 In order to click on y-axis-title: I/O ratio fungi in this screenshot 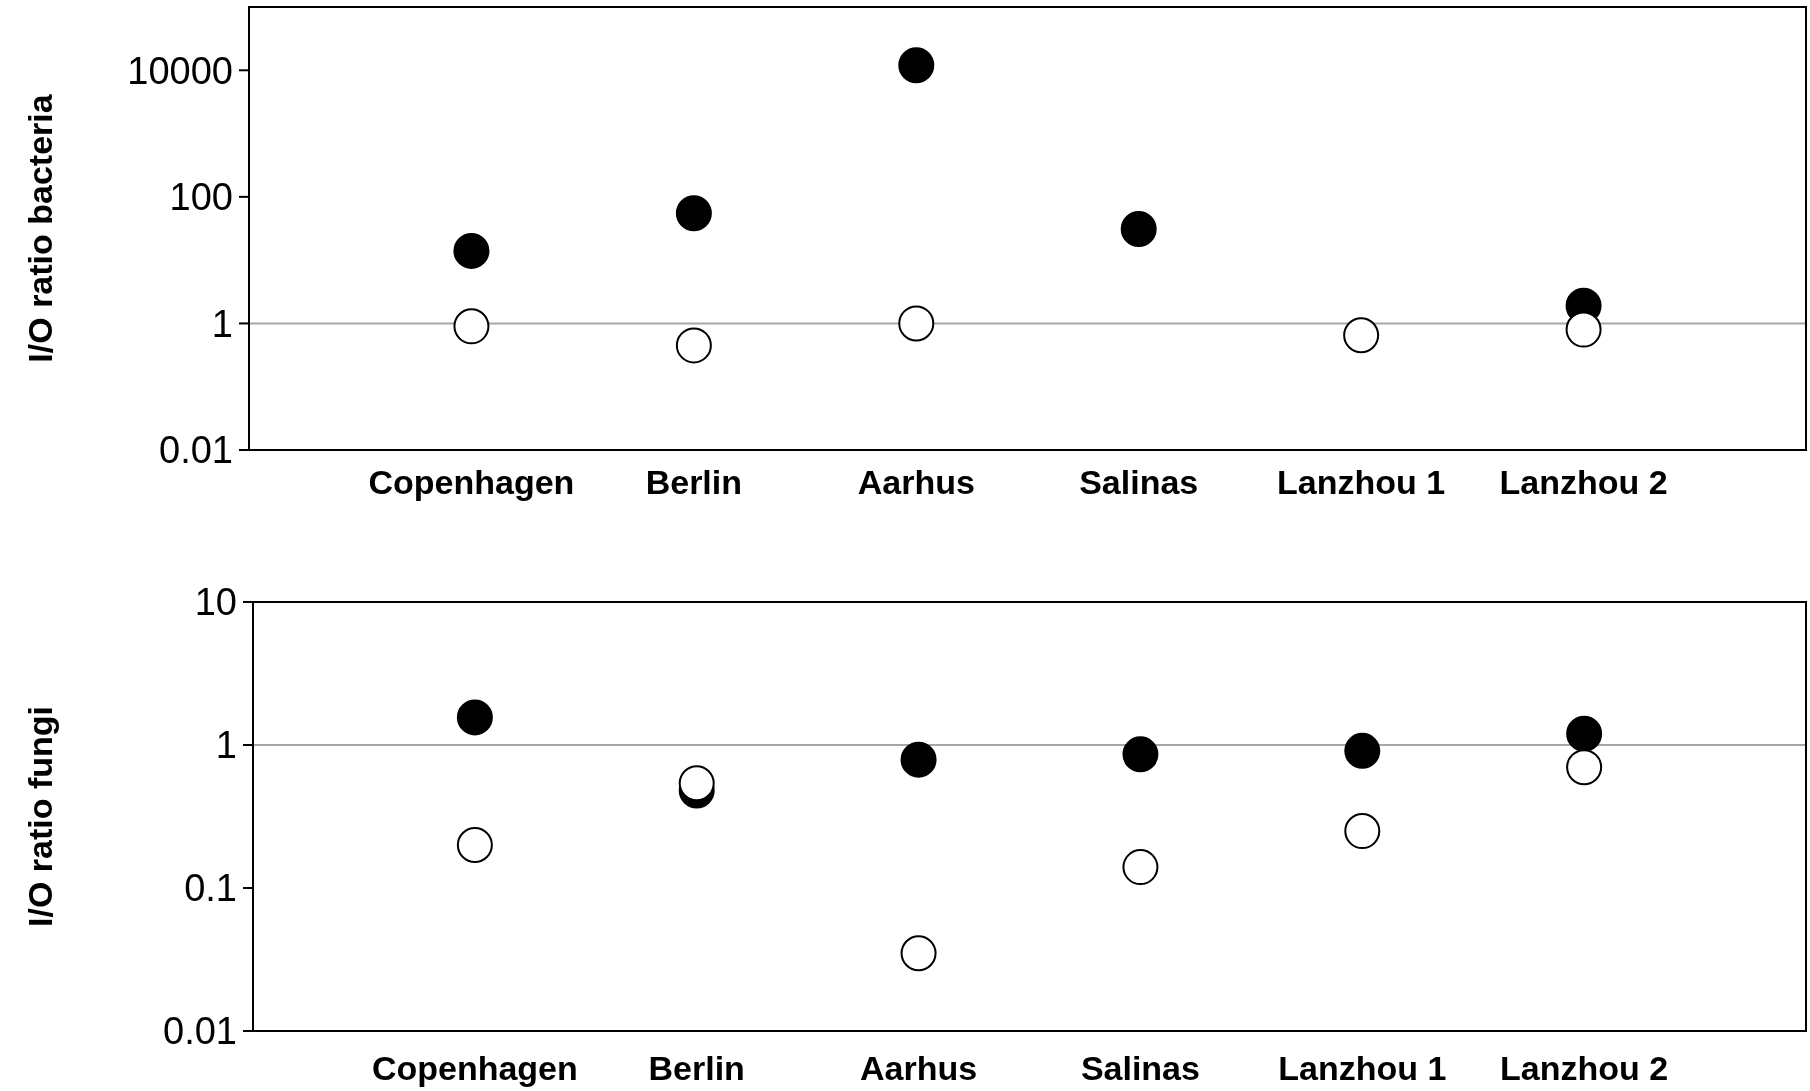, I will do `click(39, 816)`.